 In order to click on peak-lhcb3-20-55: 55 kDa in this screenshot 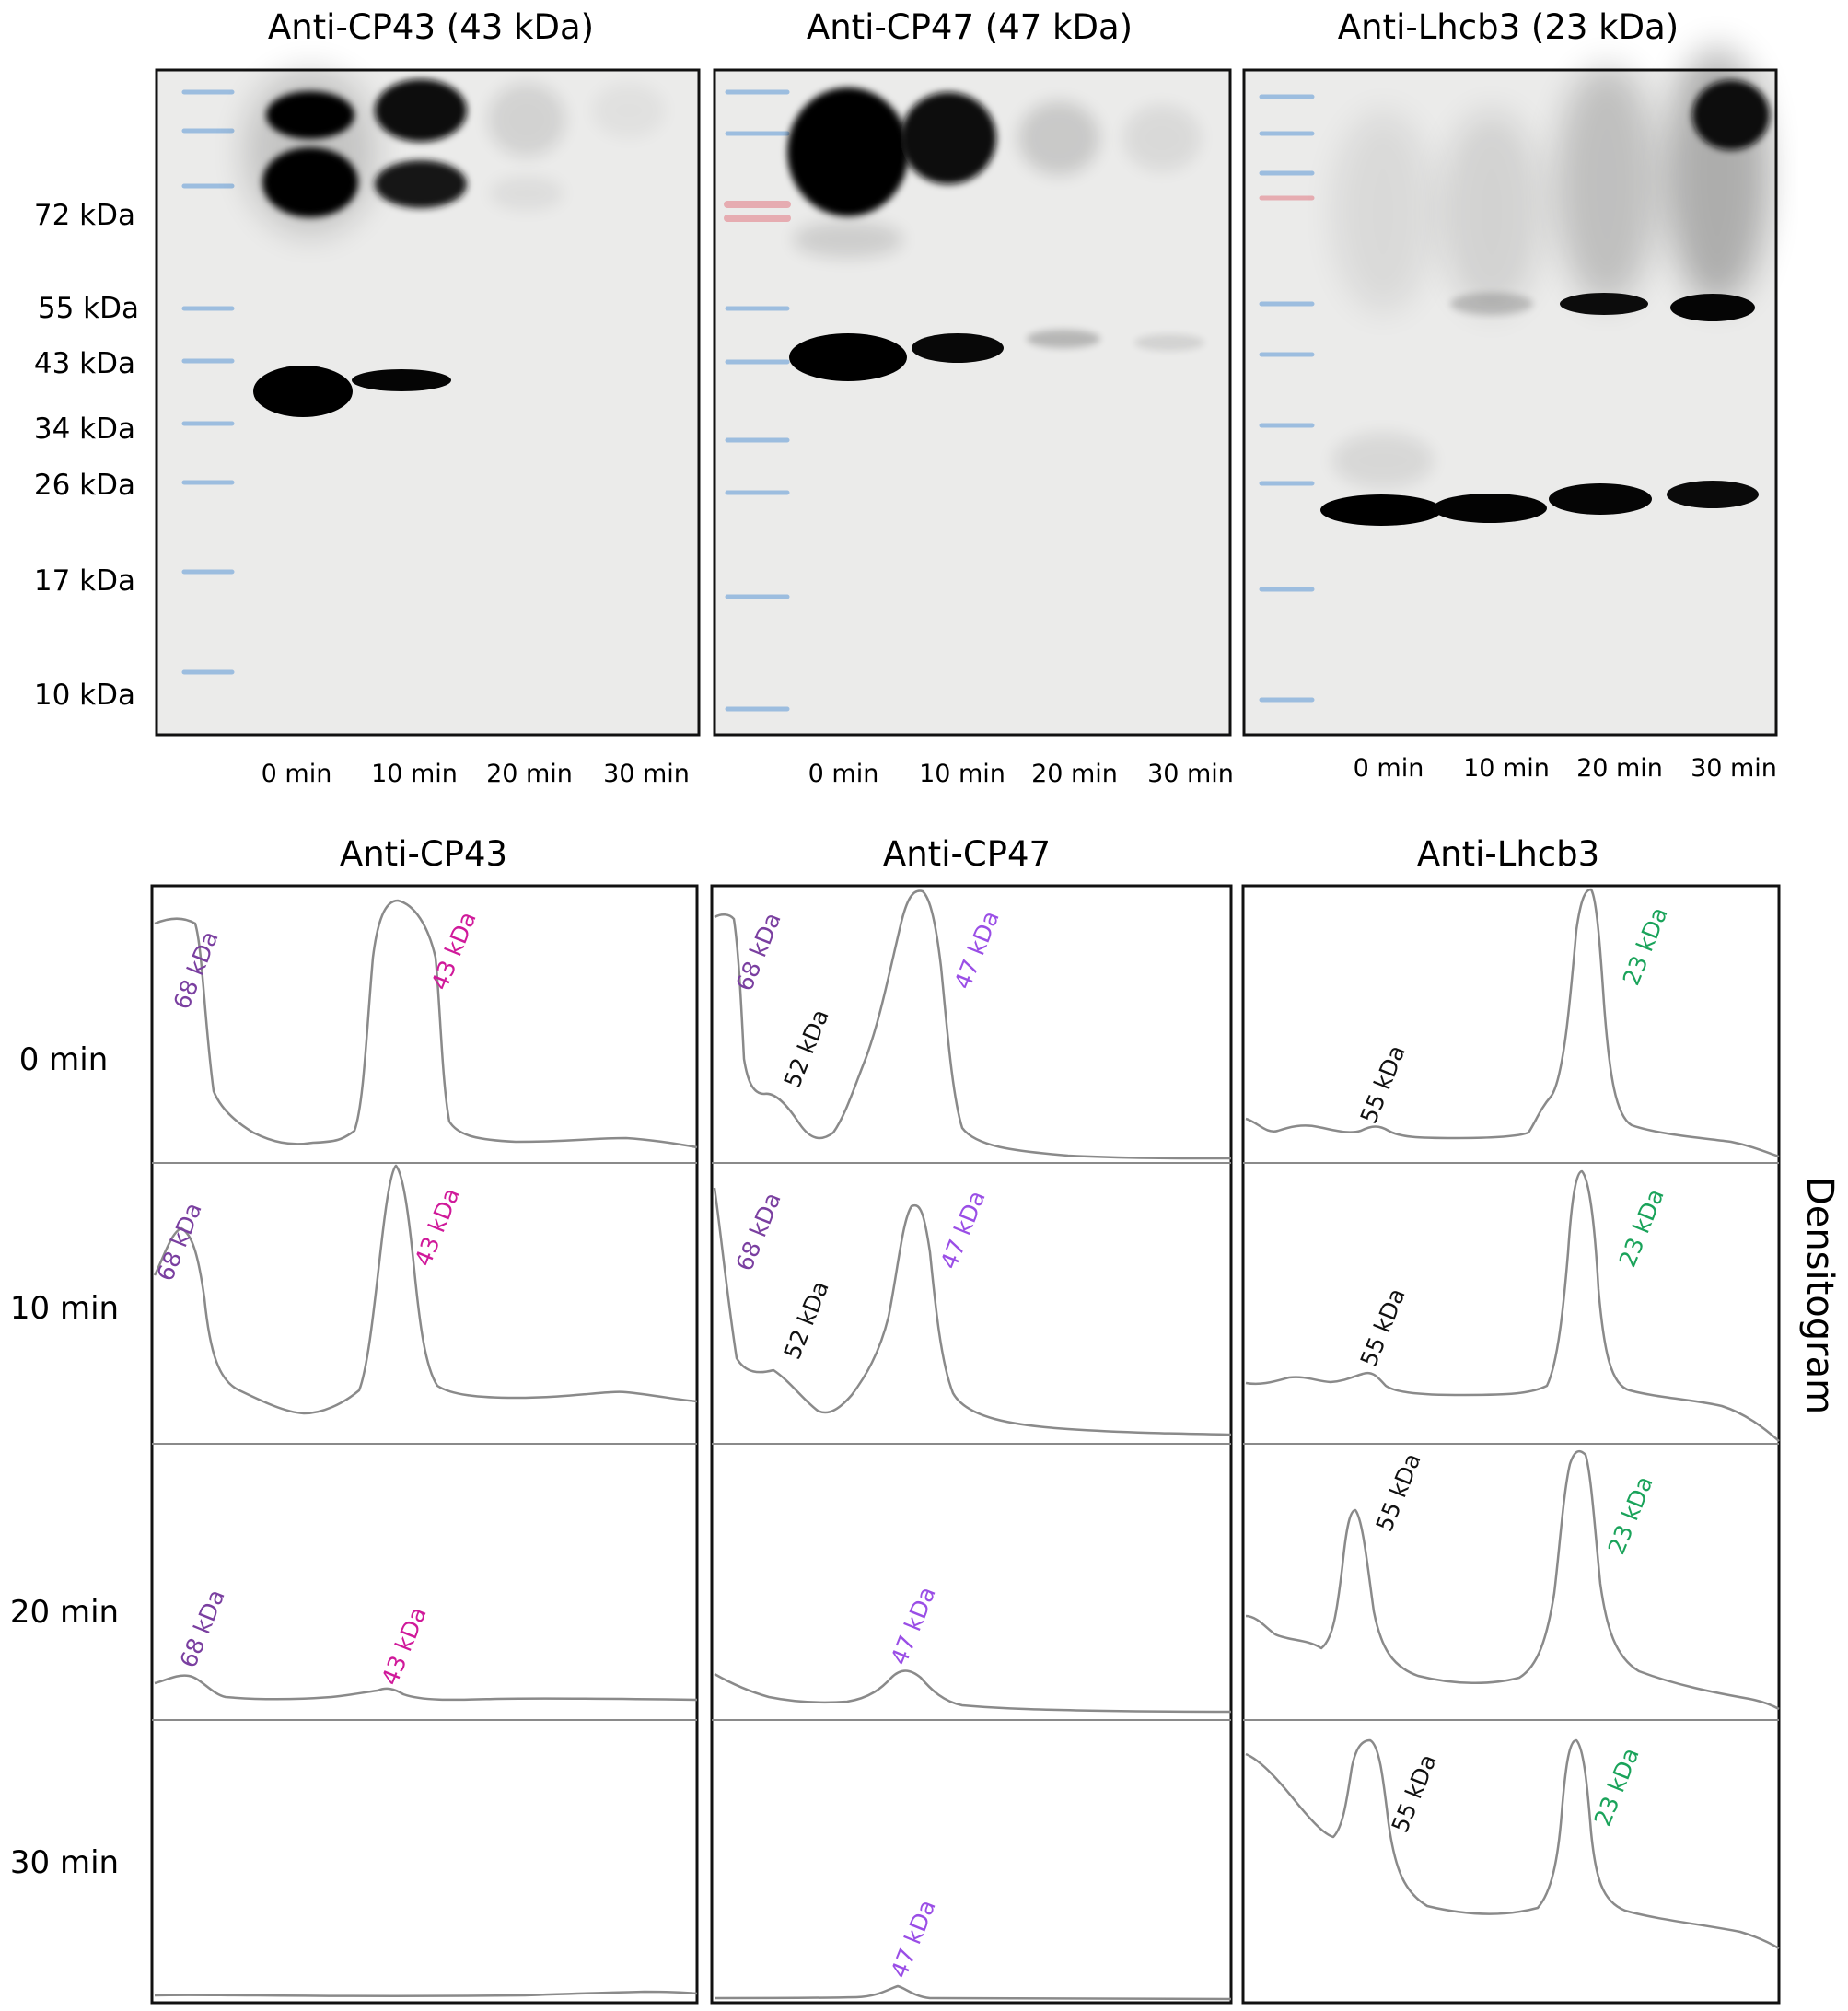, I will do `click(1398, 1492)`.